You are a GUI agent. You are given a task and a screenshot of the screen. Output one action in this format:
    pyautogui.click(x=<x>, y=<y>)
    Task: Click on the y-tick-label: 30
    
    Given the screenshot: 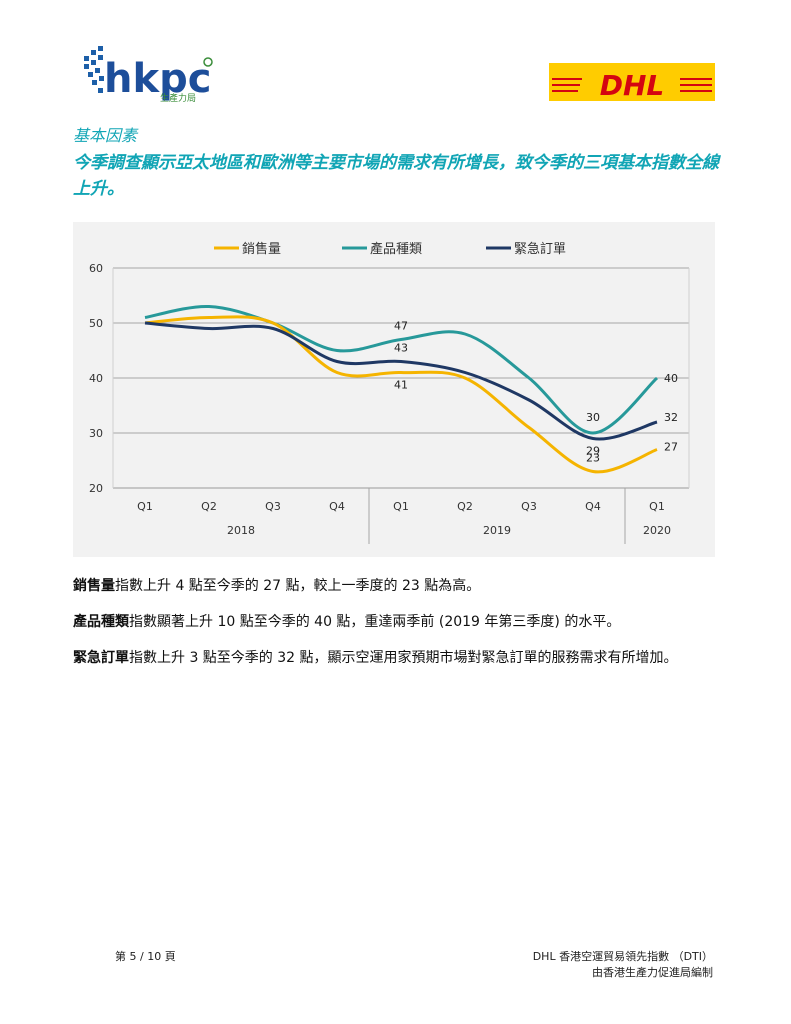 What is the action you would take?
    pyautogui.click(x=96, y=433)
    